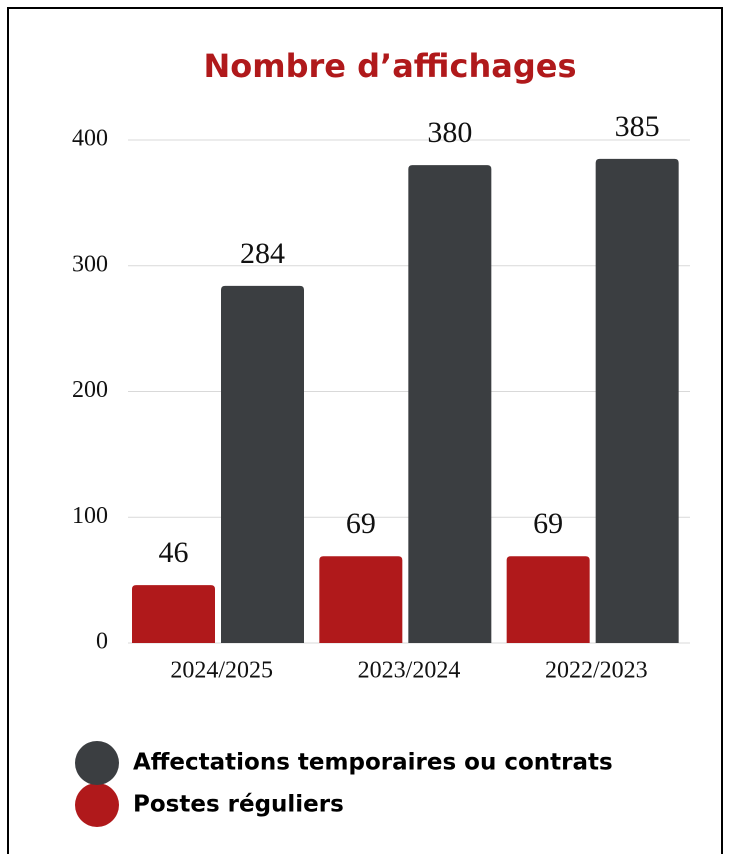  What do you see at coordinates (90, 139) in the screenshot?
I see `y-tick-label: 400` at bounding box center [90, 139].